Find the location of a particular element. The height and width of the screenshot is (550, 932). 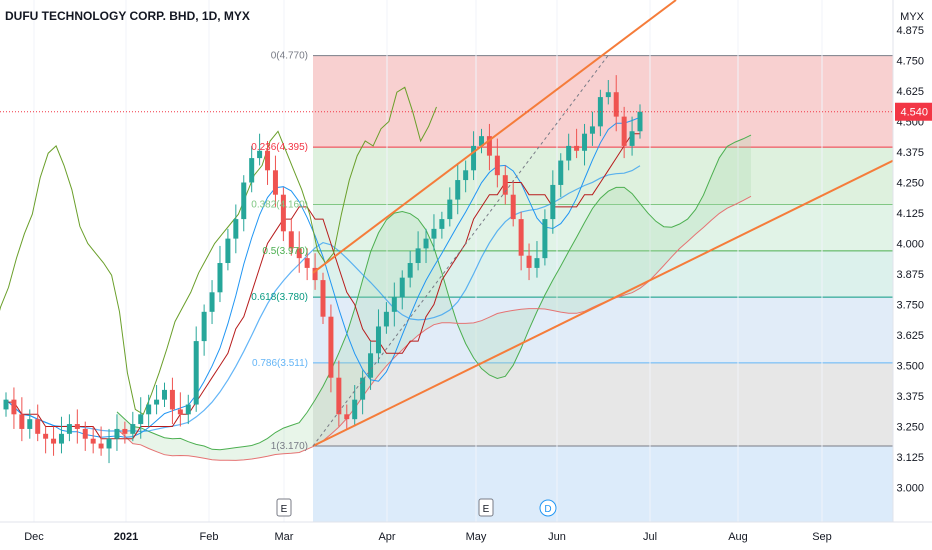

fib-label: 0.618(3.780) is located at coordinates (279, 297).